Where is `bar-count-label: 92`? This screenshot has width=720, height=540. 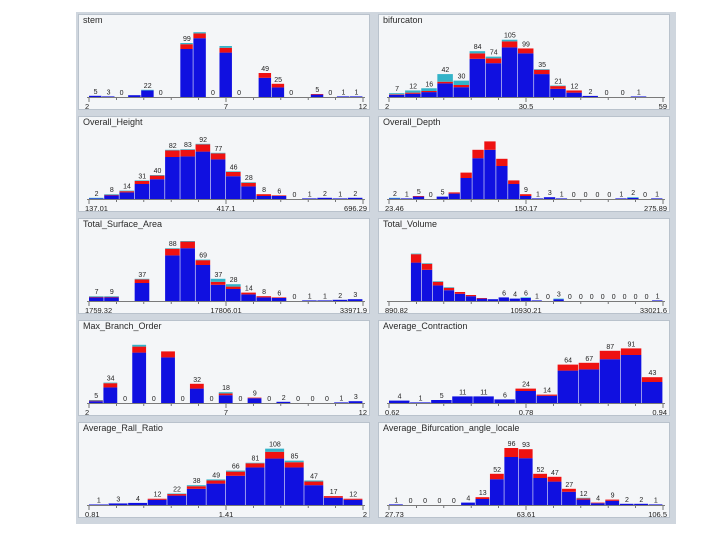
bar-count-label: 92 is located at coordinates (203, 140).